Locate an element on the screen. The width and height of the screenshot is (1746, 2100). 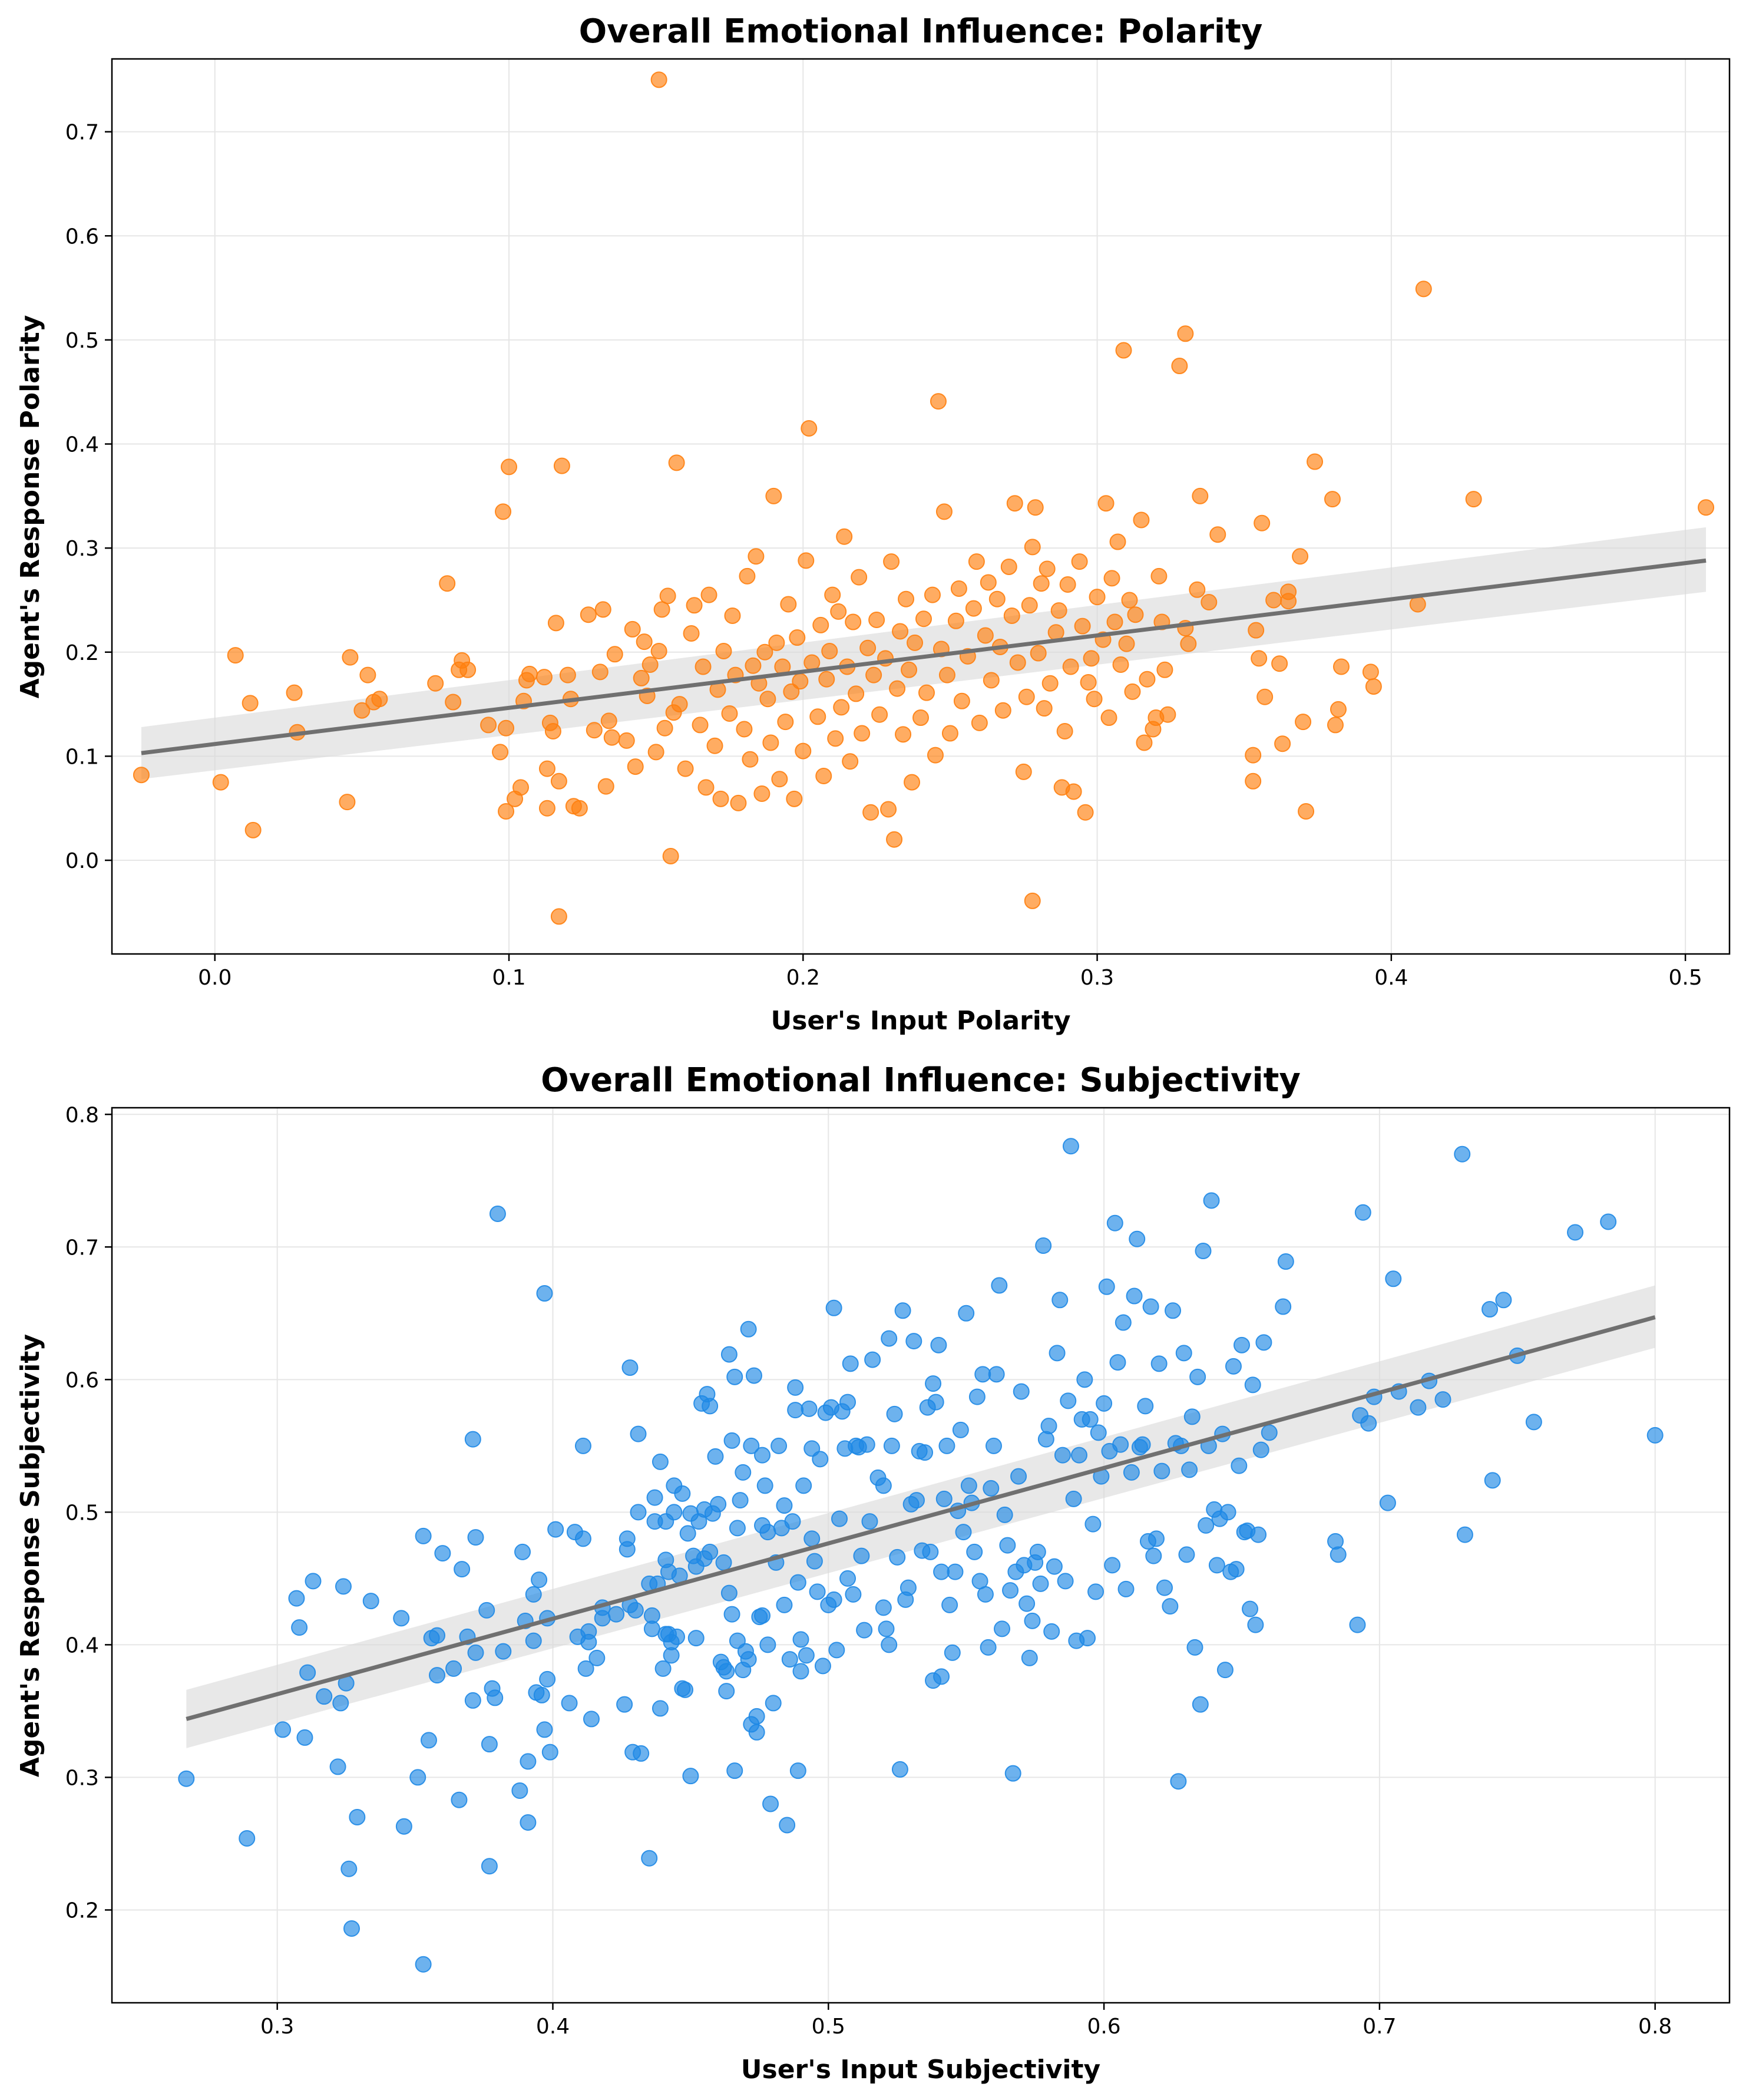
polarity-y-tick-label: 0.6 is located at coordinates (82, 236).